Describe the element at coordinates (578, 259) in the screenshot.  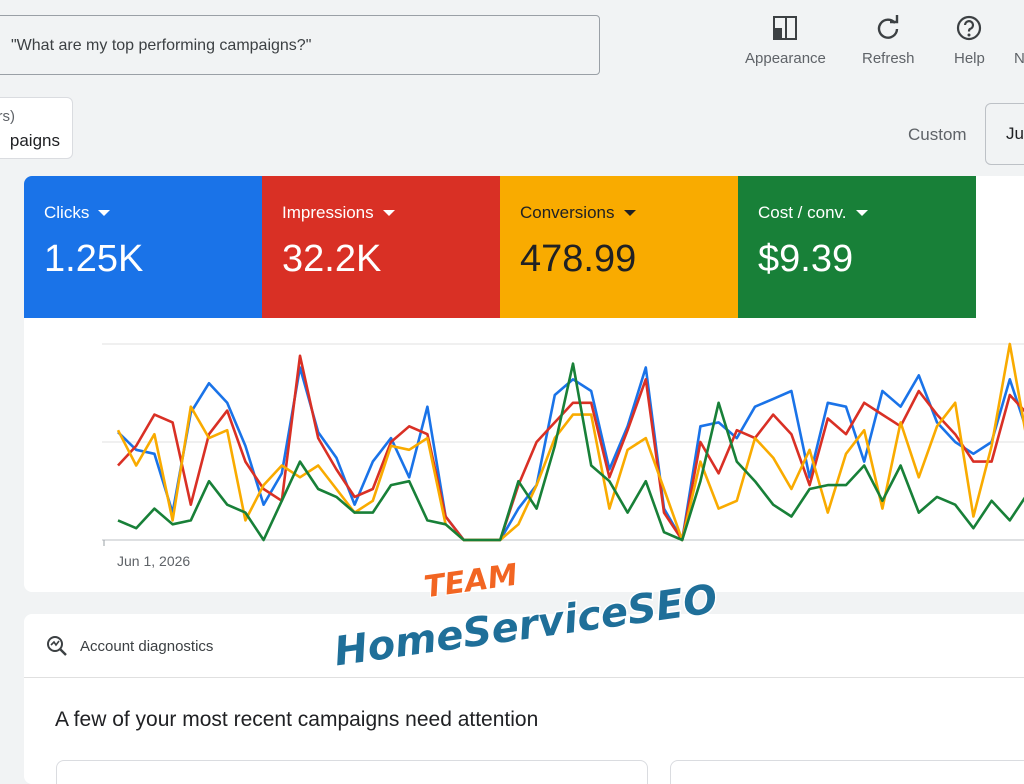
I see `metric-conversions-value: 478.99` at that location.